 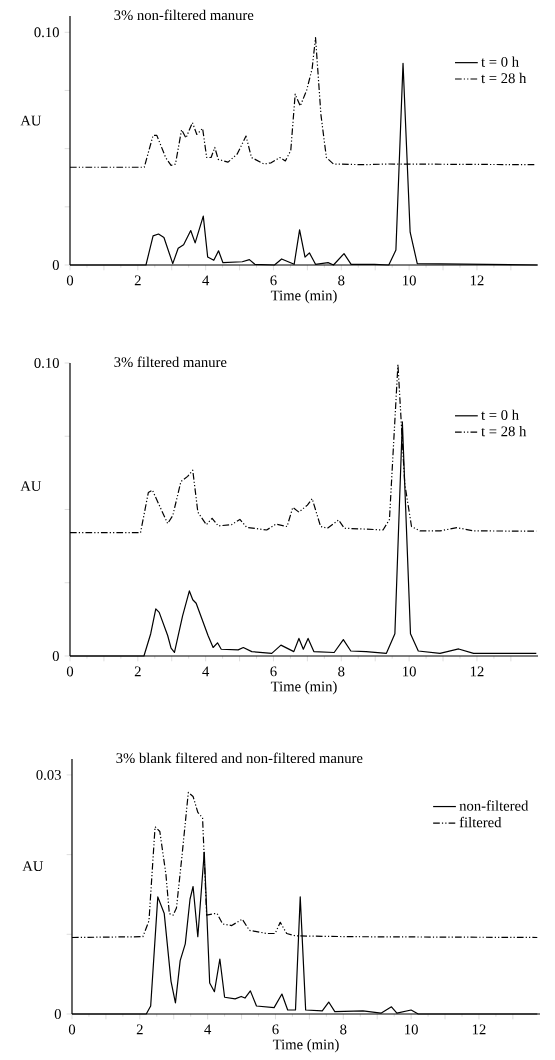 What do you see at coordinates (48, 774) in the screenshot?
I see `y-tick-label: 0.03` at bounding box center [48, 774].